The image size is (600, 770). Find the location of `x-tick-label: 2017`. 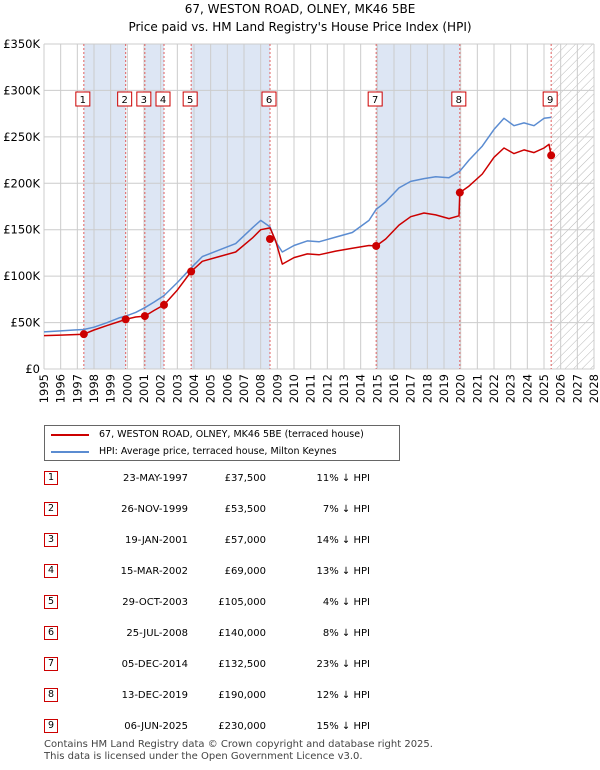

x-tick-label: 2017 is located at coordinates (411, 388).